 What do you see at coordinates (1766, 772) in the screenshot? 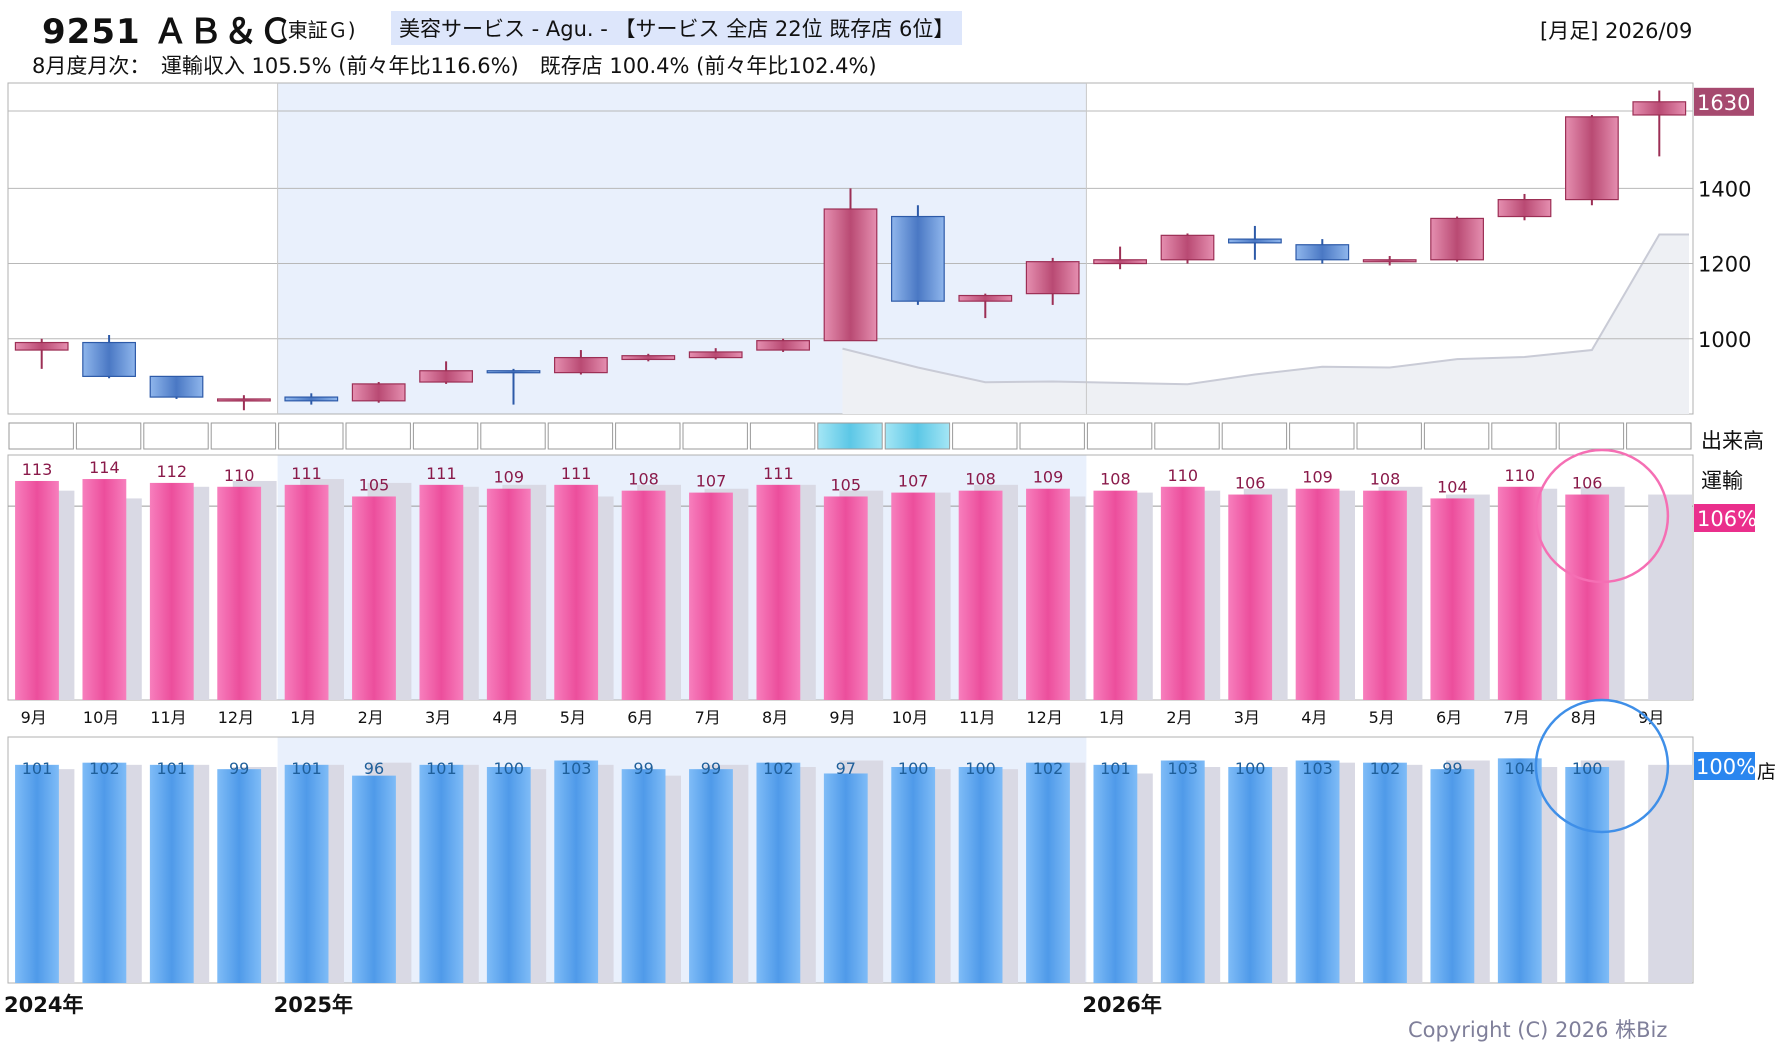
I see `existing-label-partial: 店` at bounding box center [1766, 772].